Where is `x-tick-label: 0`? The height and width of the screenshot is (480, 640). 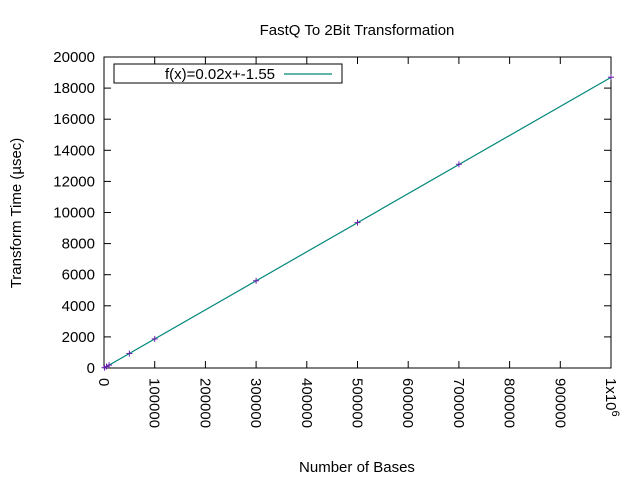
x-tick-label: 0 is located at coordinates (103, 382).